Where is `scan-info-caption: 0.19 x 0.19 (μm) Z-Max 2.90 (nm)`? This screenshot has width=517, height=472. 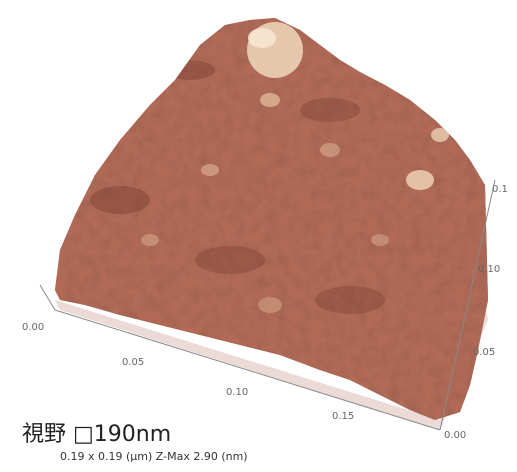
scan-info-caption: 0.19 x 0.19 (μm) Z-Max 2.90 (nm) is located at coordinates (154, 456).